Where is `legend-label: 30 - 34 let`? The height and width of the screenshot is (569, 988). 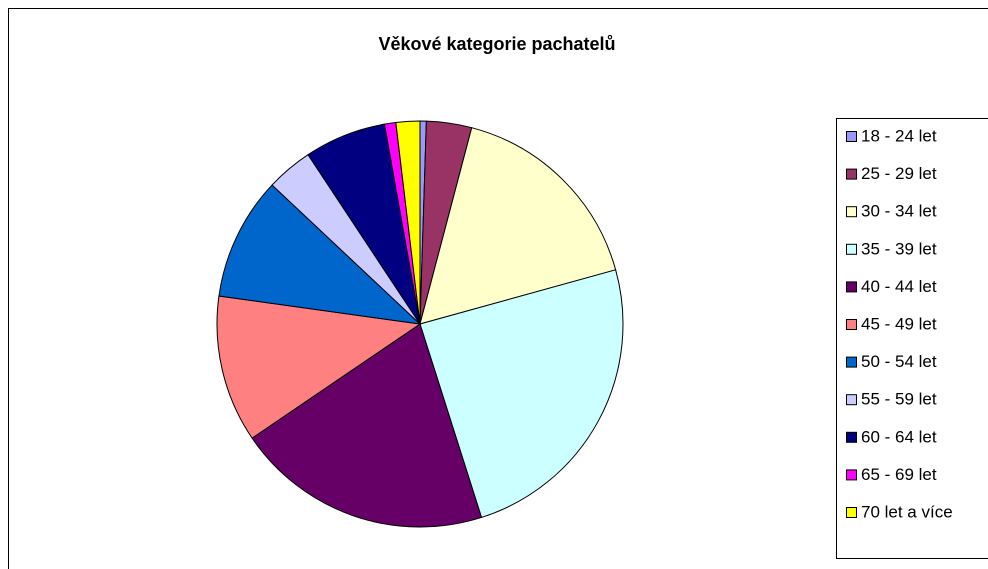 legend-label: 30 - 34 let is located at coordinates (899, 211).